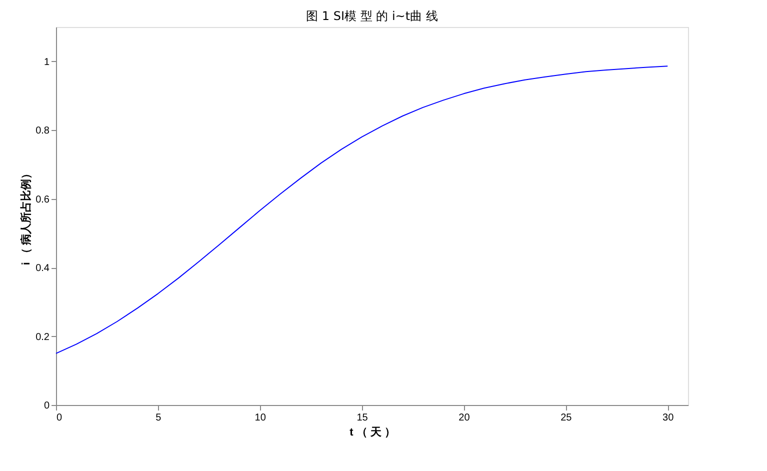  Describe the element at coordinates (260, 418) in the screenshot. I see `x-tick-label: 10` at that location.